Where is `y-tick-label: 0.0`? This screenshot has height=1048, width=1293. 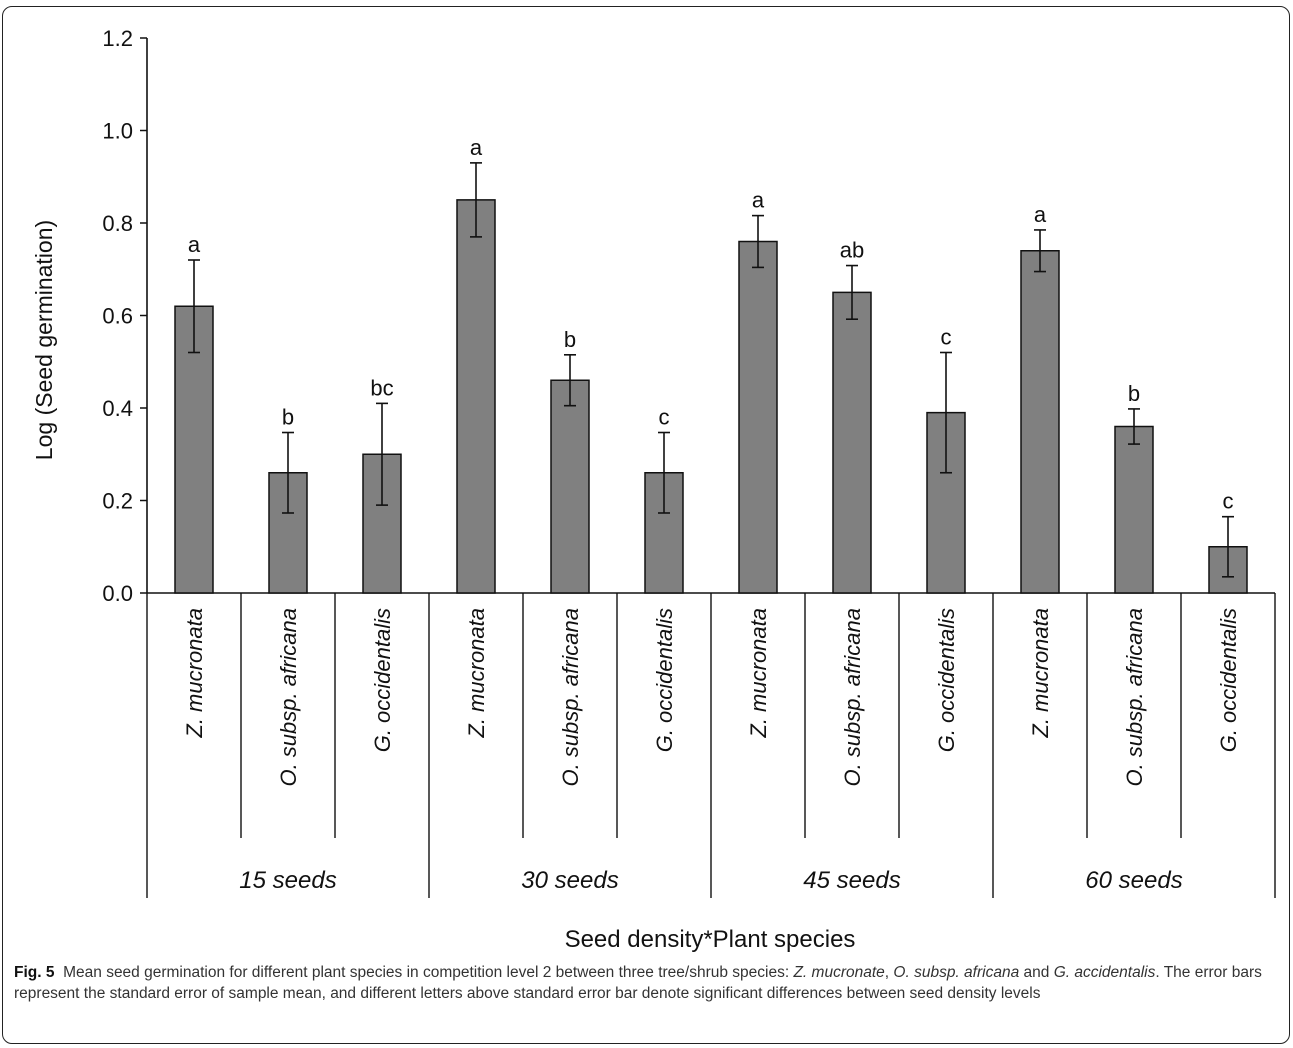 y-tick-label: 0.0 is located at coordinates (117, 593).